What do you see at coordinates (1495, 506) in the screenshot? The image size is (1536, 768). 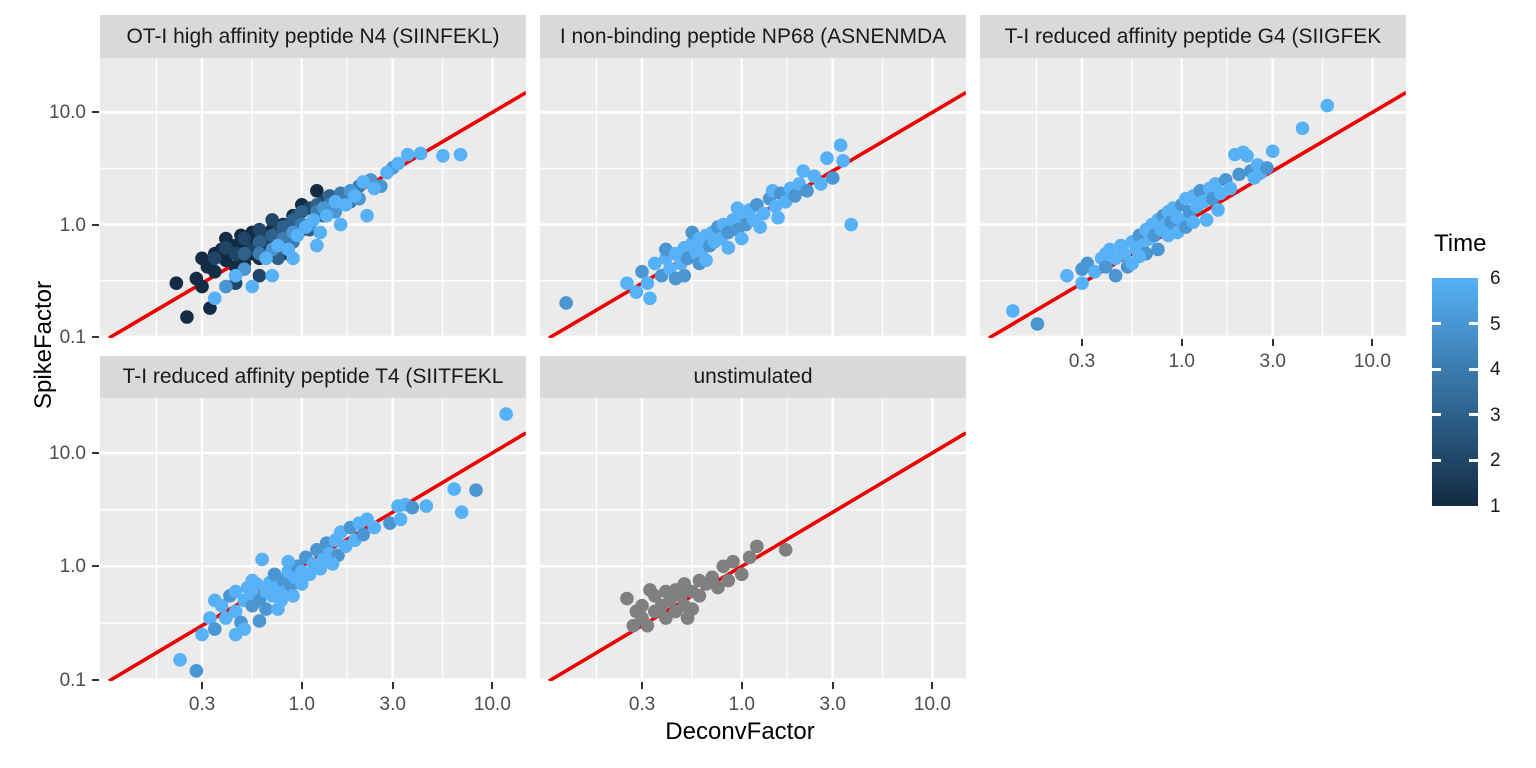 I see `legend-tick-label: 1` at bounding box center [1495, 506].